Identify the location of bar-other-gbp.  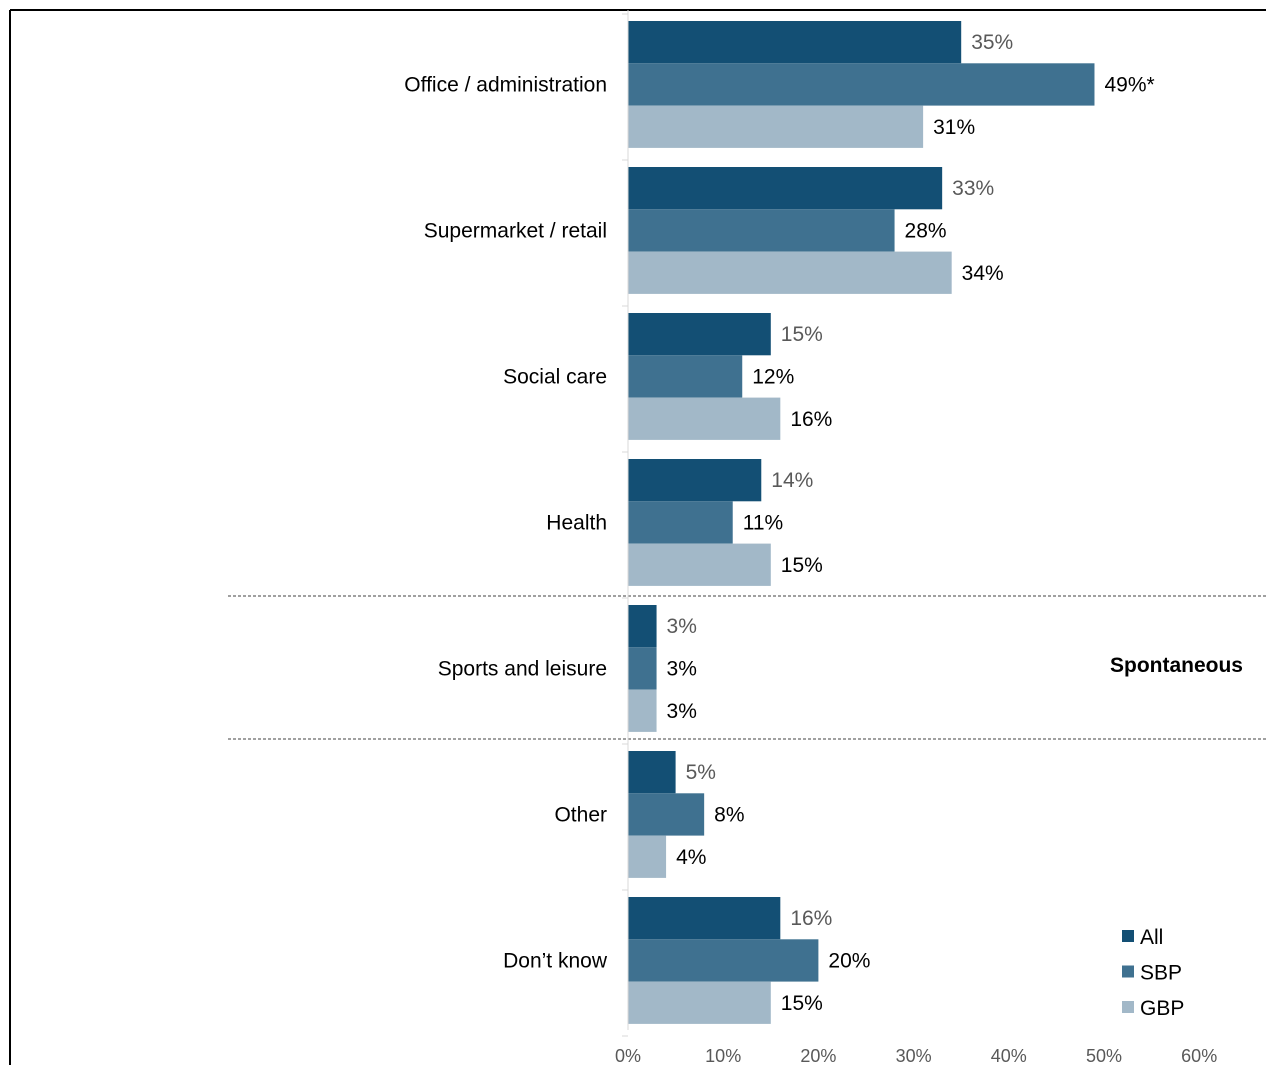
(647, 856).